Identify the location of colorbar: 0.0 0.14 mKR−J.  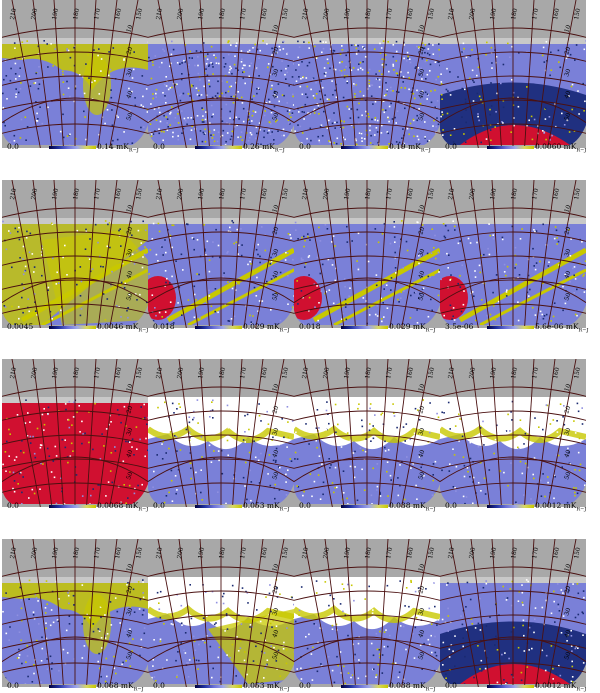
(75, 148).